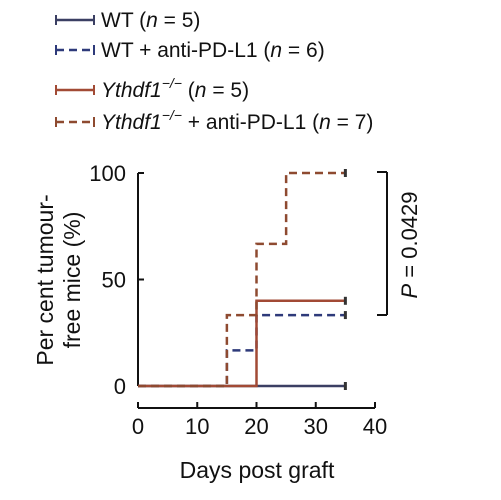 This screenshot has height=500, width=501. Describe the element at coordinates (138, 426) in the screenshot. I see `x-tick-label: 0` at that location.